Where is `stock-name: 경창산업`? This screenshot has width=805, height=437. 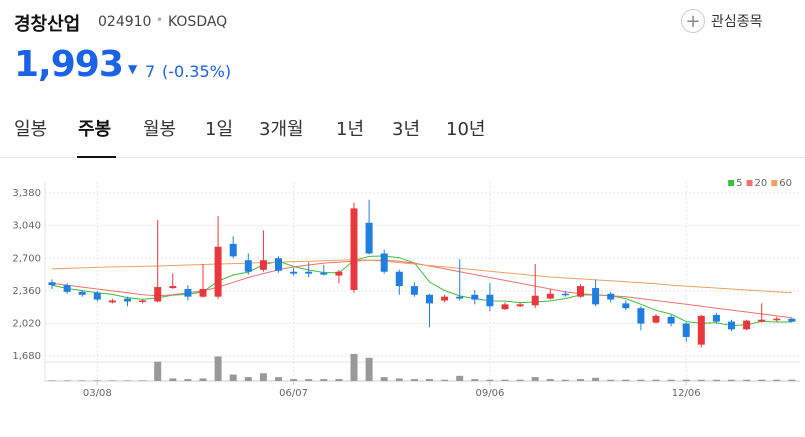 stock-name: 경창산업 is located at coordinates (47, 24).